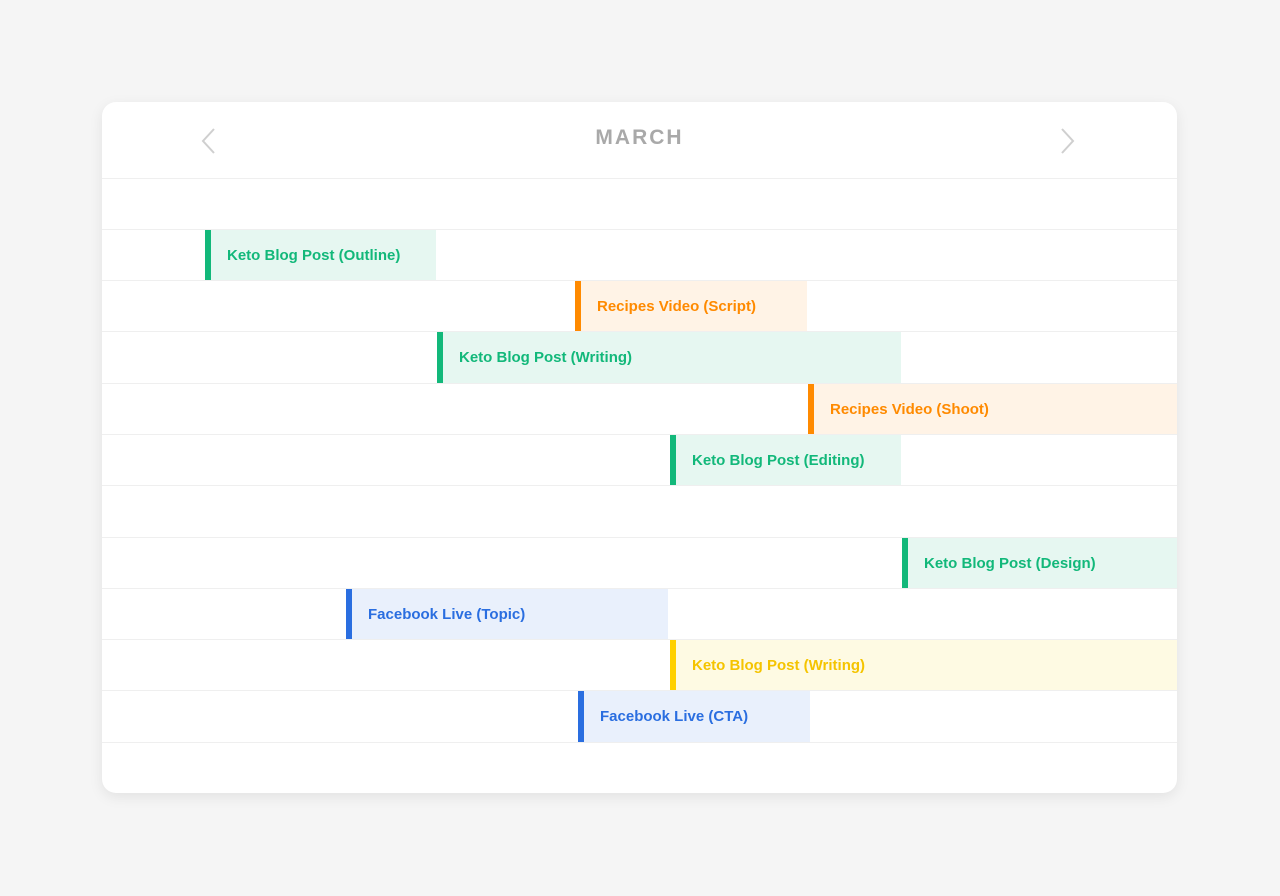  I want to click on next-month-button, so click(1068, 141).